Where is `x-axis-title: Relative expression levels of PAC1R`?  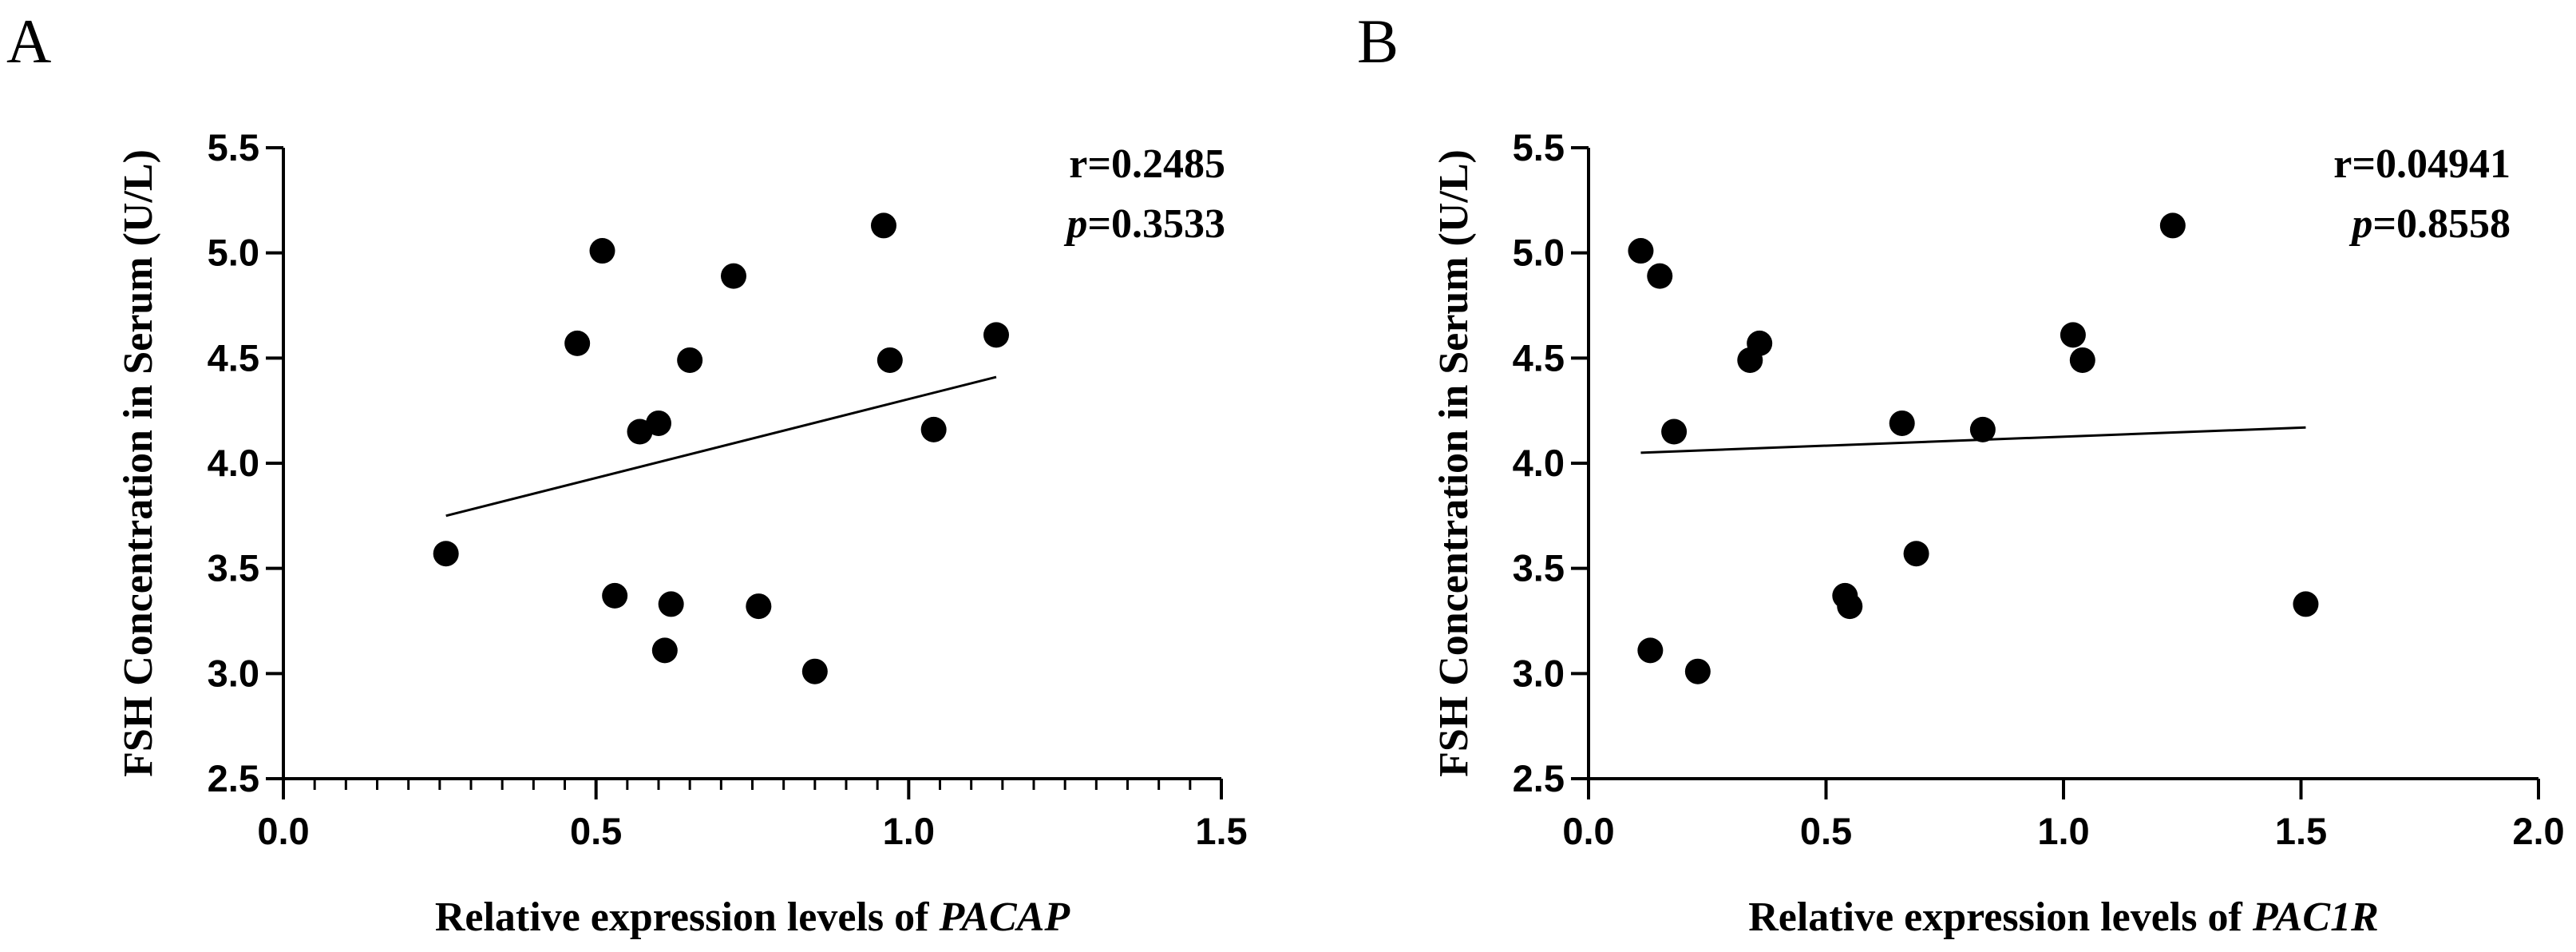 x-axis-title: Relative expression levels of PAC1R is located at coordinates (2064, 917).